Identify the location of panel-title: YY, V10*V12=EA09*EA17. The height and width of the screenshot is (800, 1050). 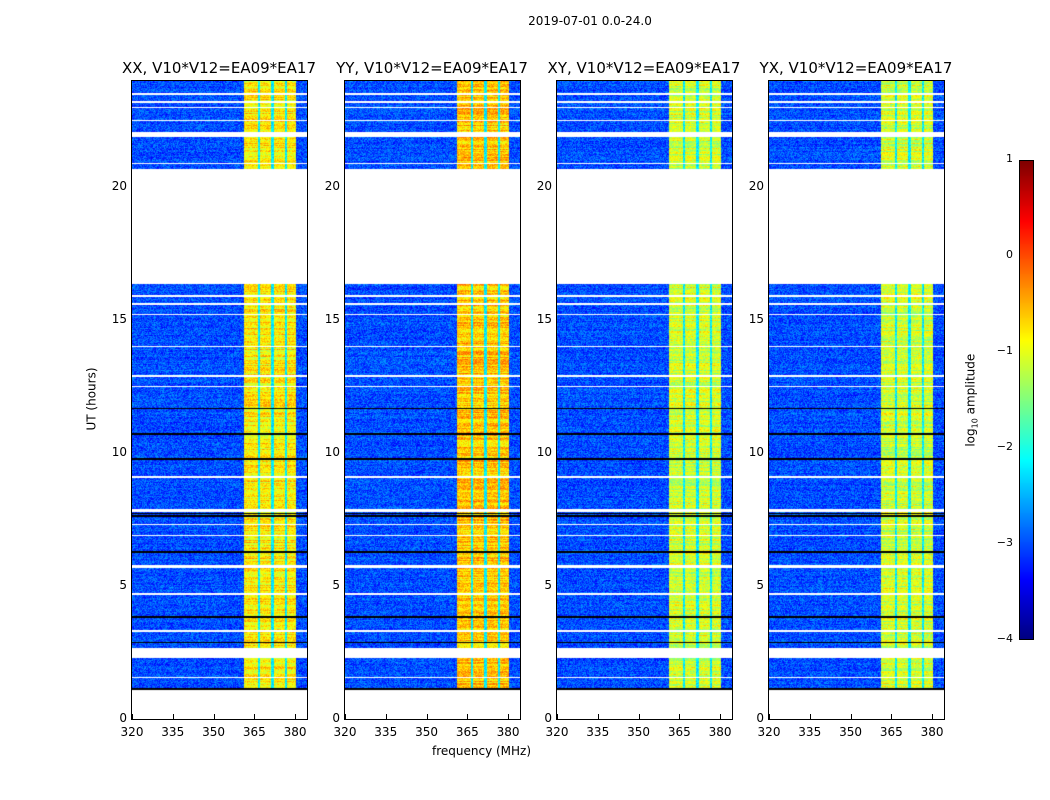
(432, 68).